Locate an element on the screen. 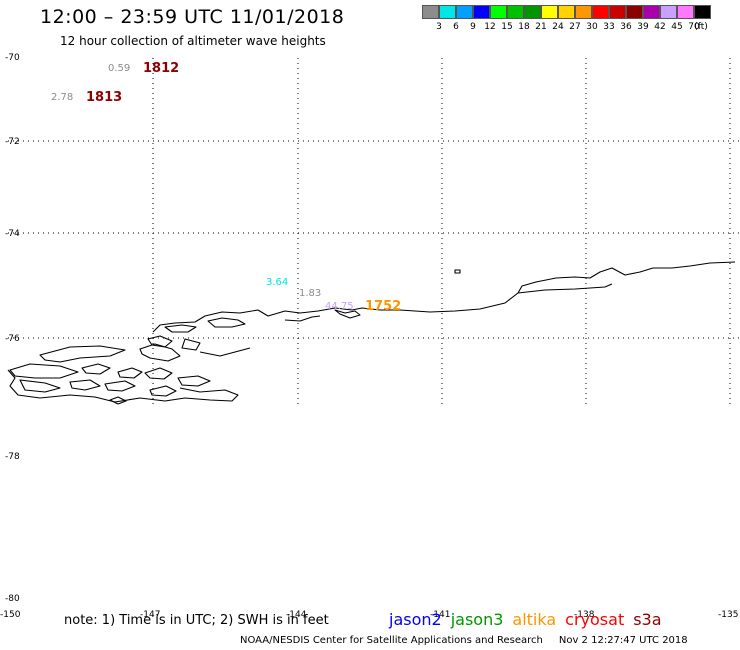 This screenshot has width=740, height=650. legend-label: 33 is located at coordinates (609, 27).